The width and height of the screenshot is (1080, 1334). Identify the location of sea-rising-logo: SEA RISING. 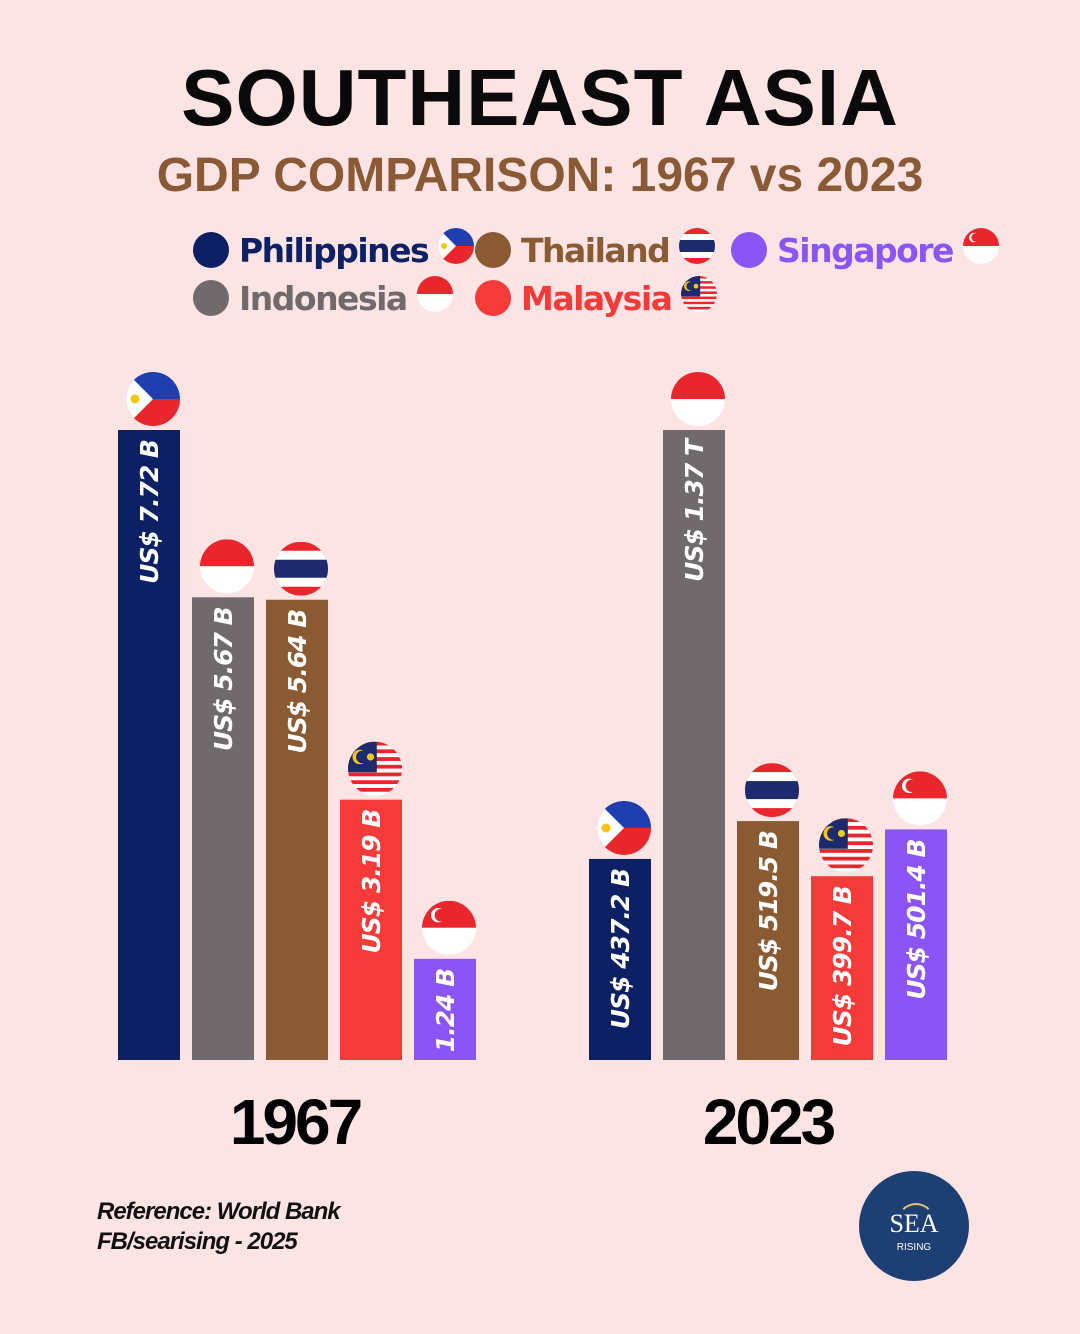
(914, 1226).